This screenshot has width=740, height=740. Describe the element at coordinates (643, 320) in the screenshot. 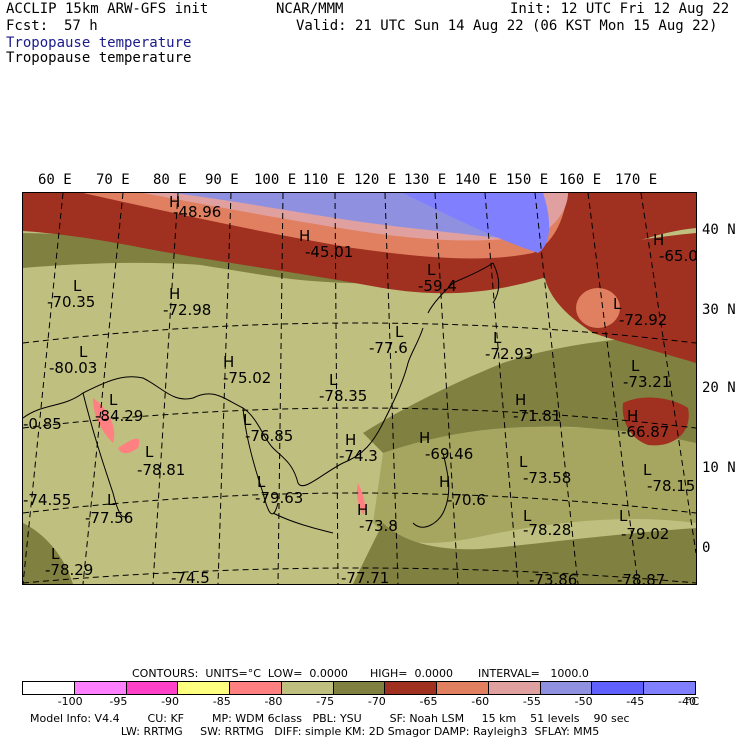

I see `low-value: -72.92` at that location.